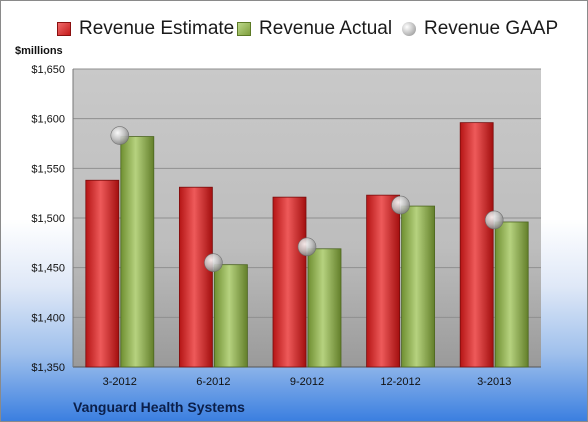  I want to click on legend-label-estimate: Revenue Estimate, so click(157, 28).